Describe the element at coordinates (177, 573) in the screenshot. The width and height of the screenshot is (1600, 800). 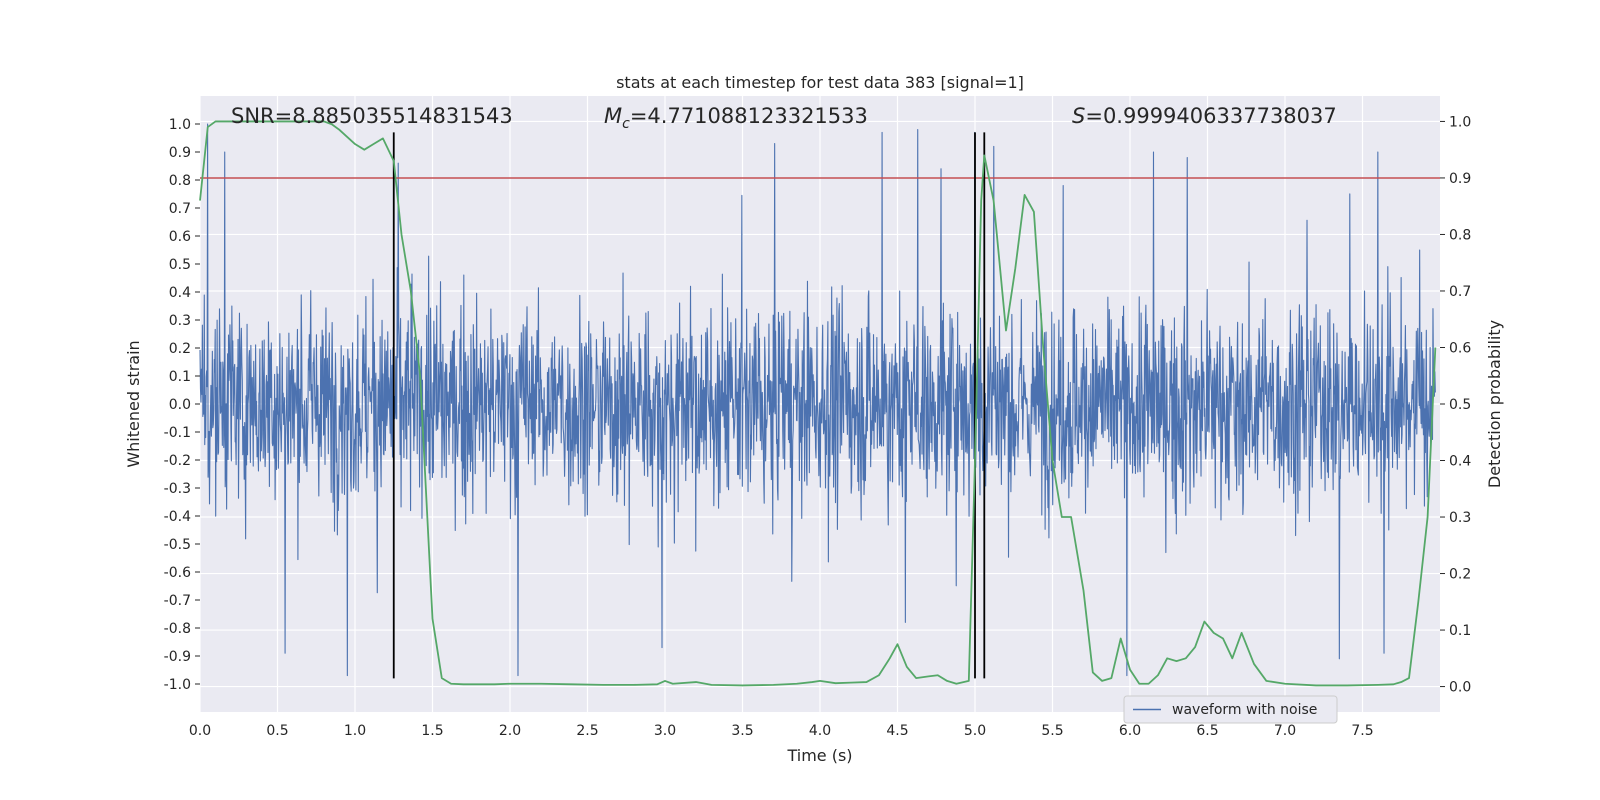
I see `y-left-tick-label-4: -0.6` at that location.